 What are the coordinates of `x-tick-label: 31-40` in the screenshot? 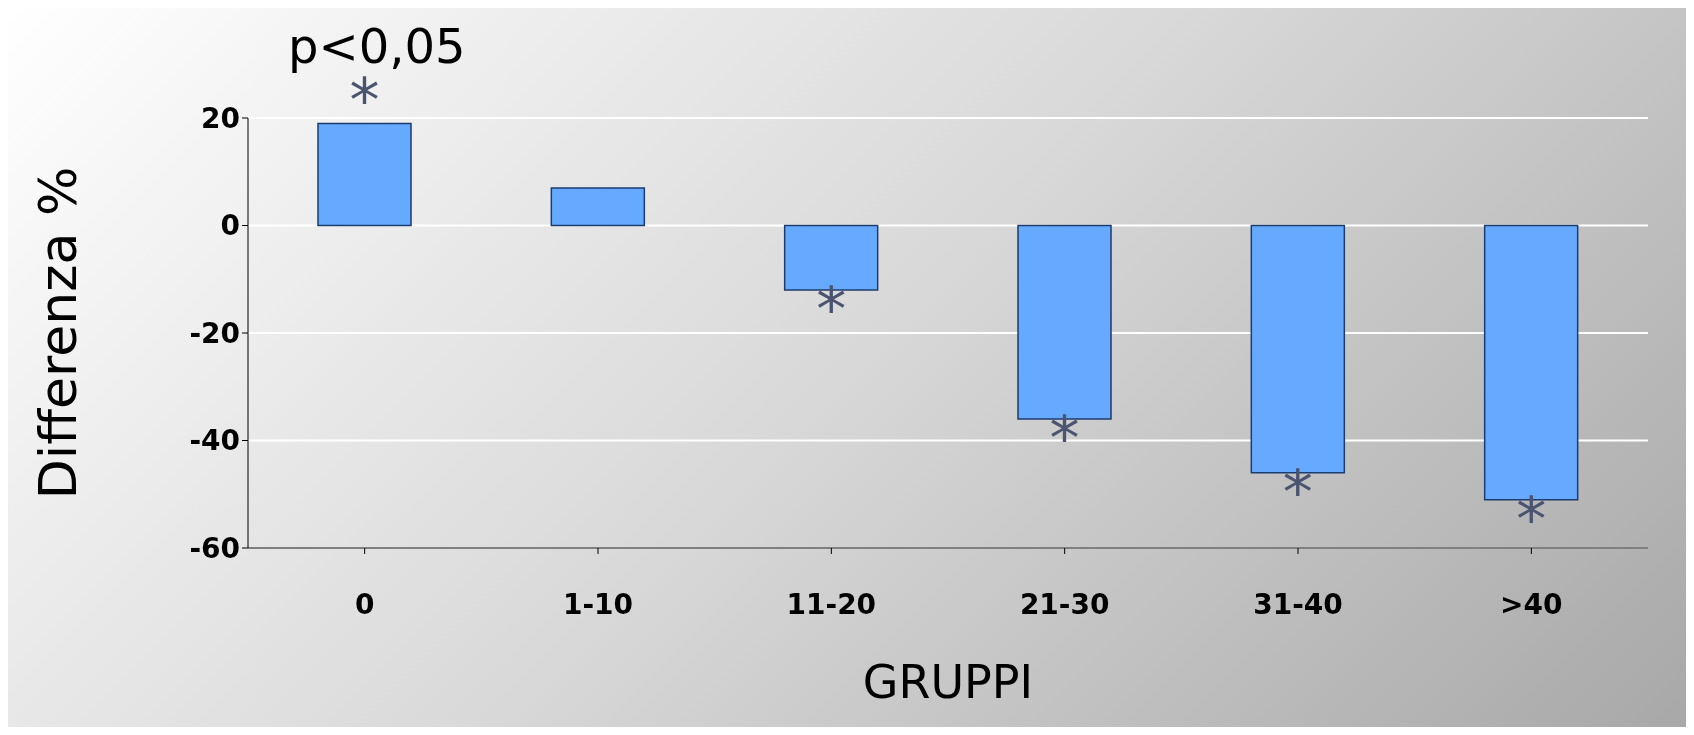 It's located at (1298, 604).